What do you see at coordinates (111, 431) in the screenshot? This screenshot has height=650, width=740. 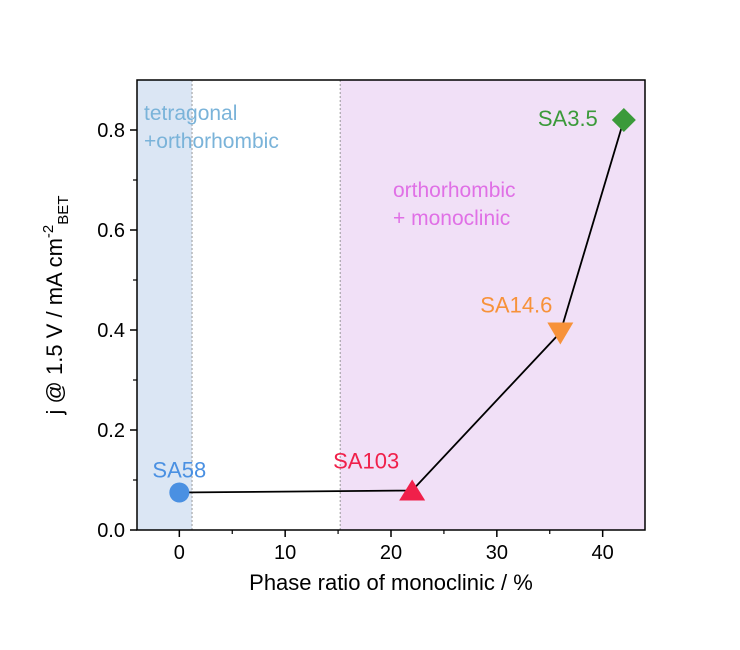 I see `y-tick-label: 0.2` at bounding box center [111, 431].